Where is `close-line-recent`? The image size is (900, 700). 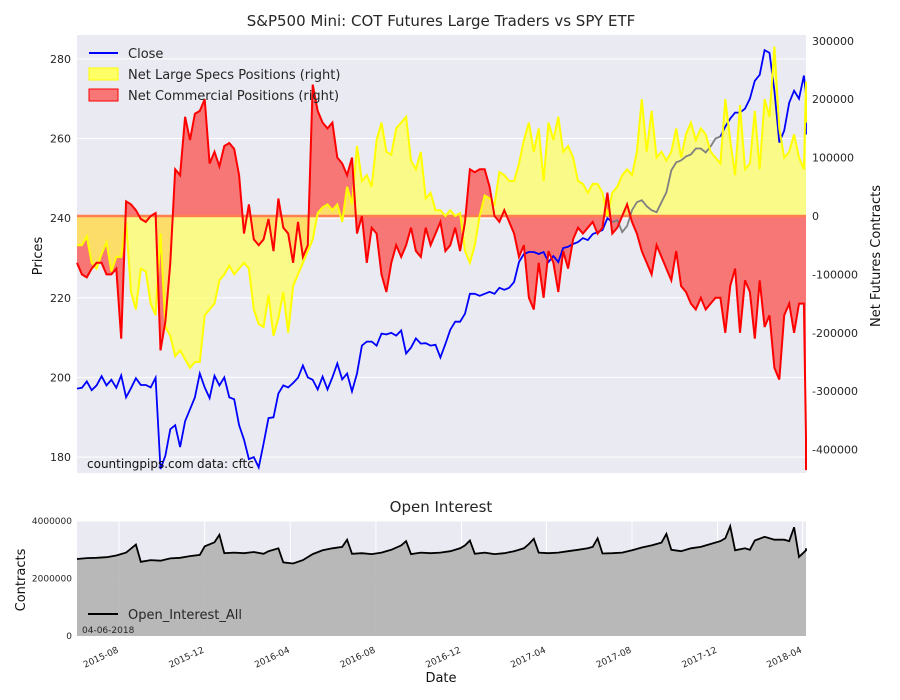 close-line-recent is located at coordinates (763, 95).